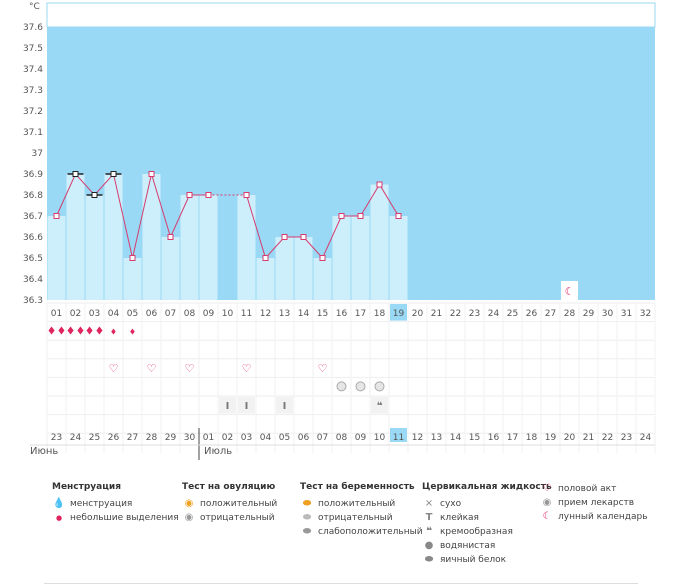 This screenshot has height=587, width=693. What do you see at coordinates (57, 331) in the screenshot?
I see `drop-heavy-icon: ♦♦` at bounding box center [57, 331].